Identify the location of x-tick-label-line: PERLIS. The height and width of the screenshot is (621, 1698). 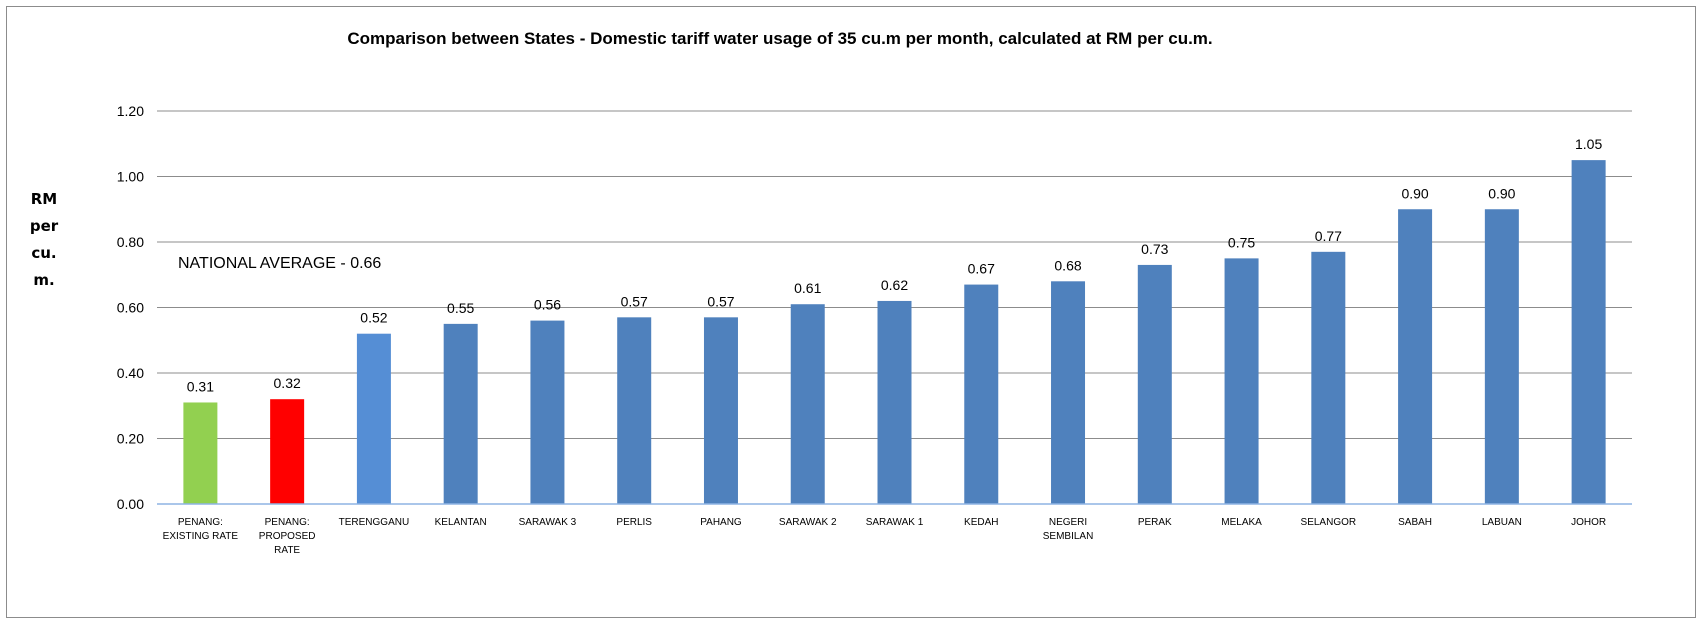
(634, 522).